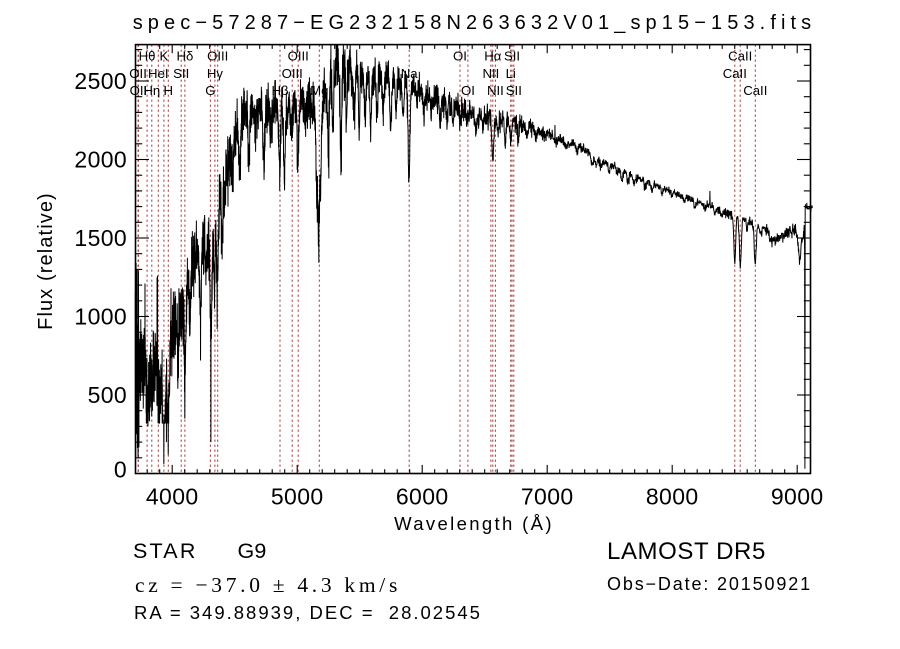 The image size is (900, 649). What do you see at coordinates (308, 612) in the screenshot?
I see `svg-text:RA = 349.88939, DEC = 28.0254: RA = 349.88939, DEC = 28.02545` at bounding box center [308, 612].